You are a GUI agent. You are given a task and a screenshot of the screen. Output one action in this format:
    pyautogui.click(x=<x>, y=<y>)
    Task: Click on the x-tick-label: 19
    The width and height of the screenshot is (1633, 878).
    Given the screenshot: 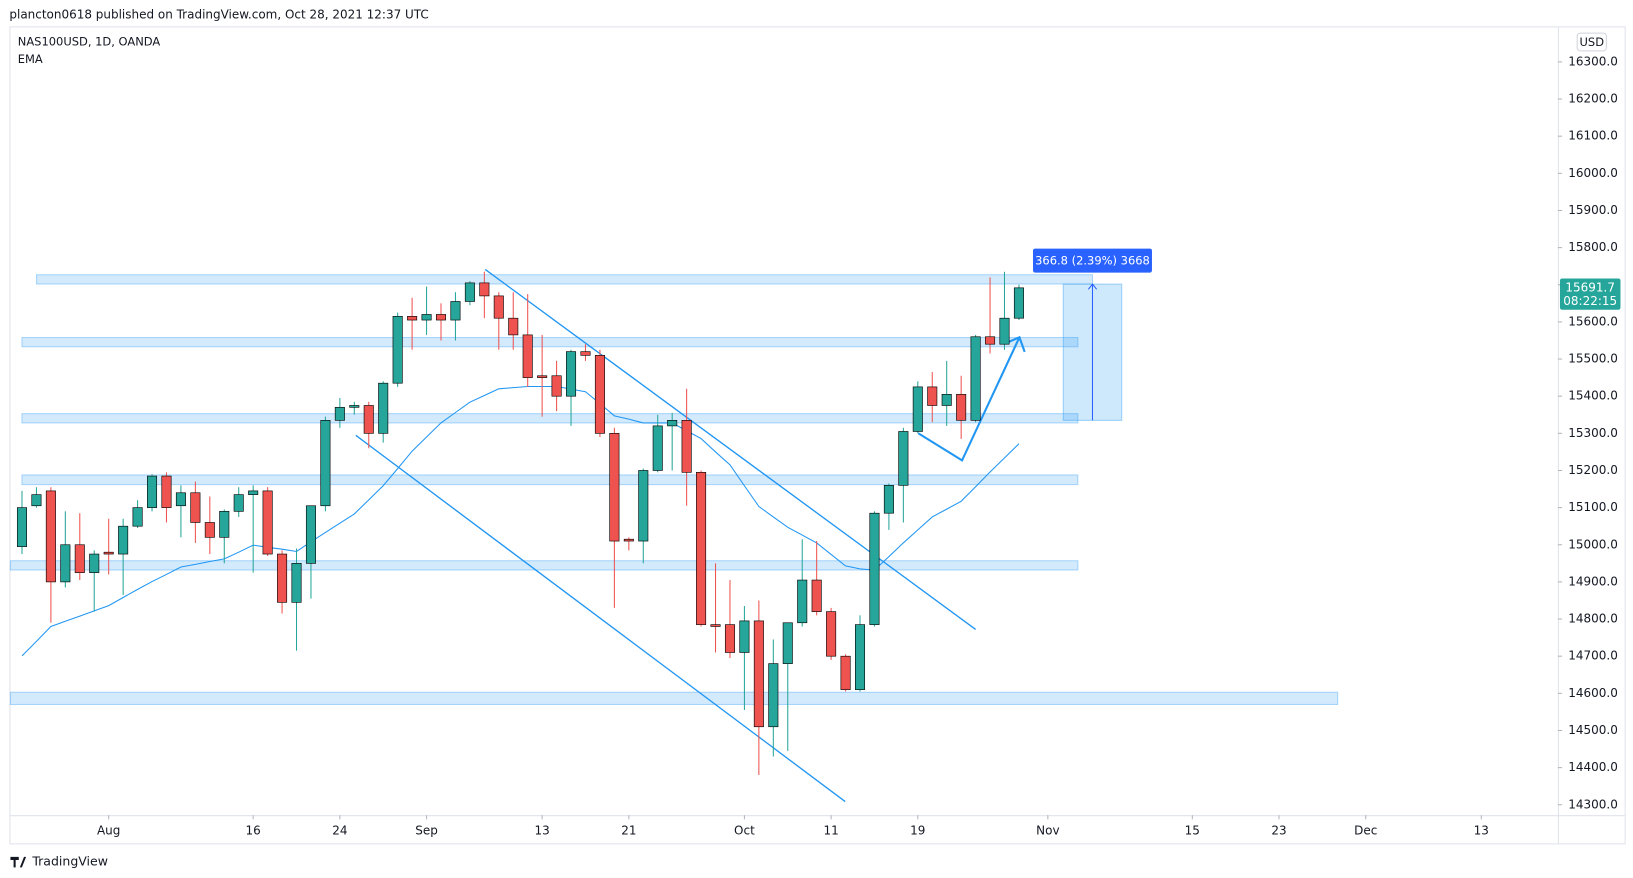 What is the action you would take?
    pyautogui.click(x=917, y=830)
    